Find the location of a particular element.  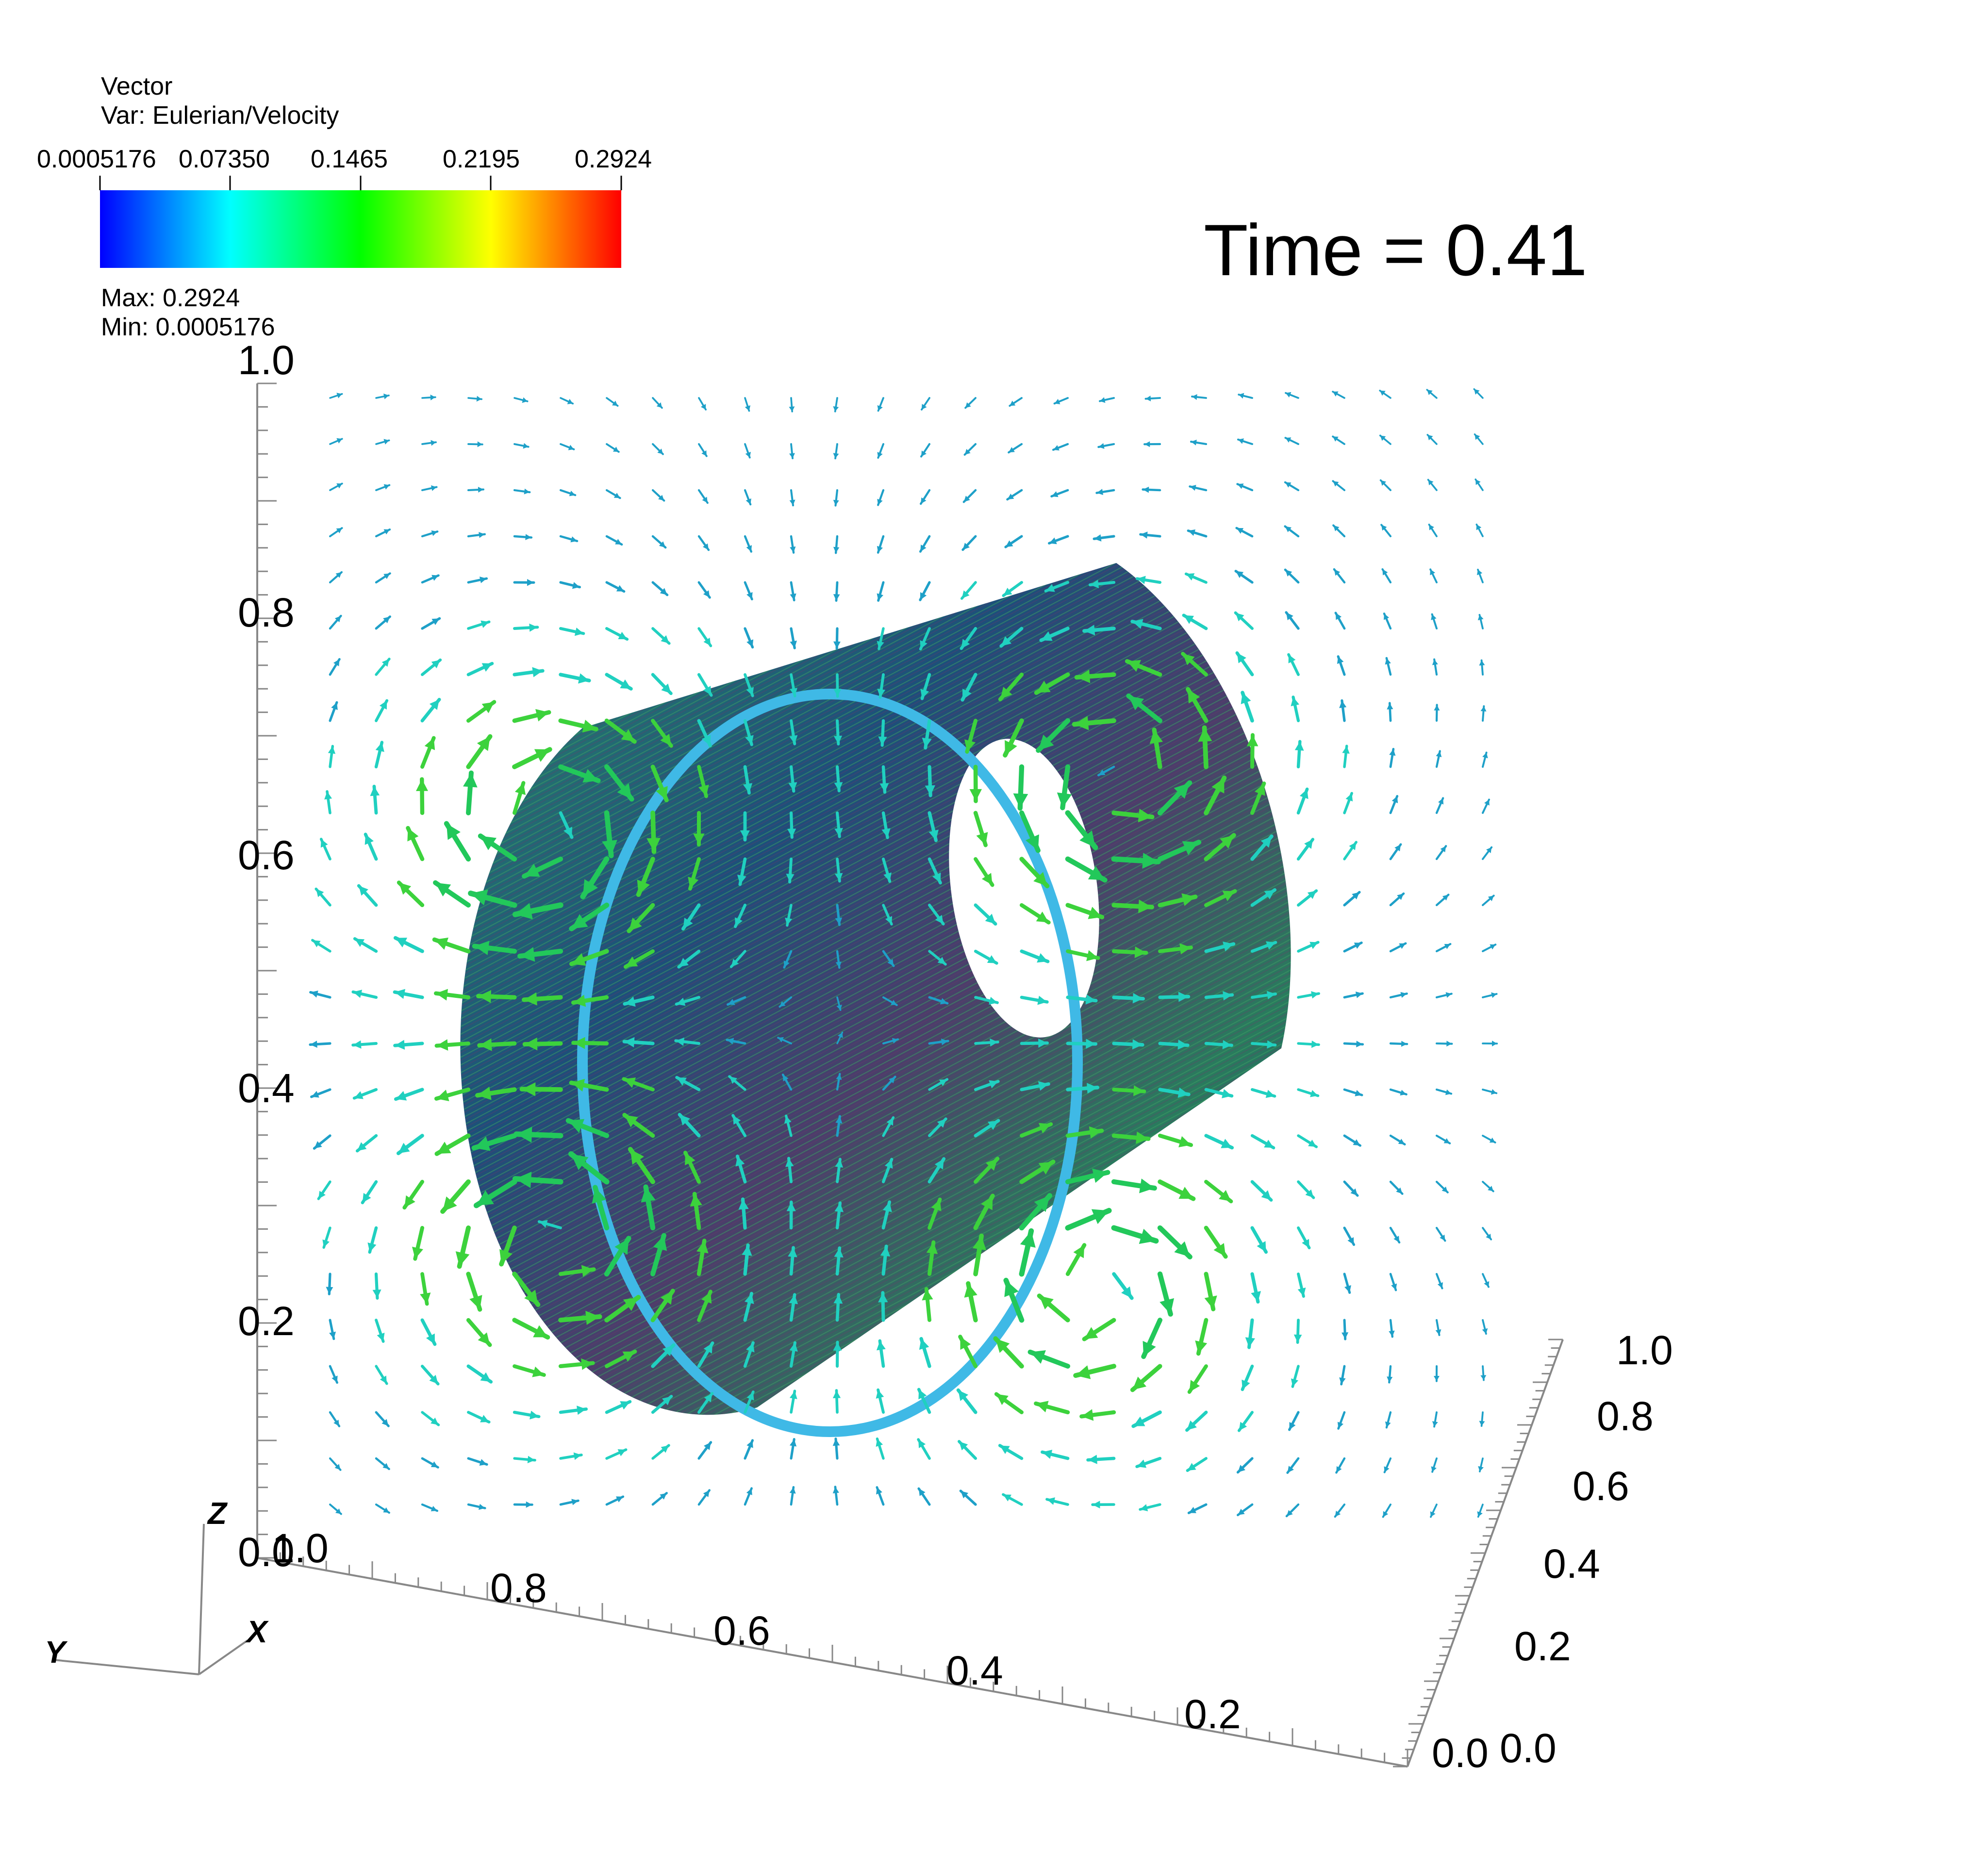

z-tick-label: 0.8 is located at coordinates (266, 612).